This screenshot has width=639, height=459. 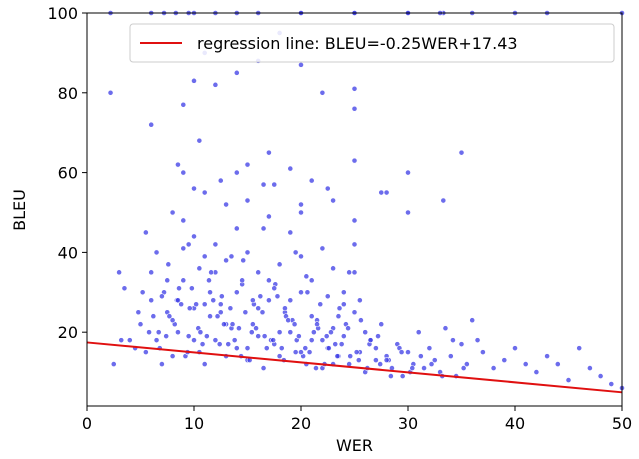 I want to click on y-tick-label: 100, so click(x=62, y=13).